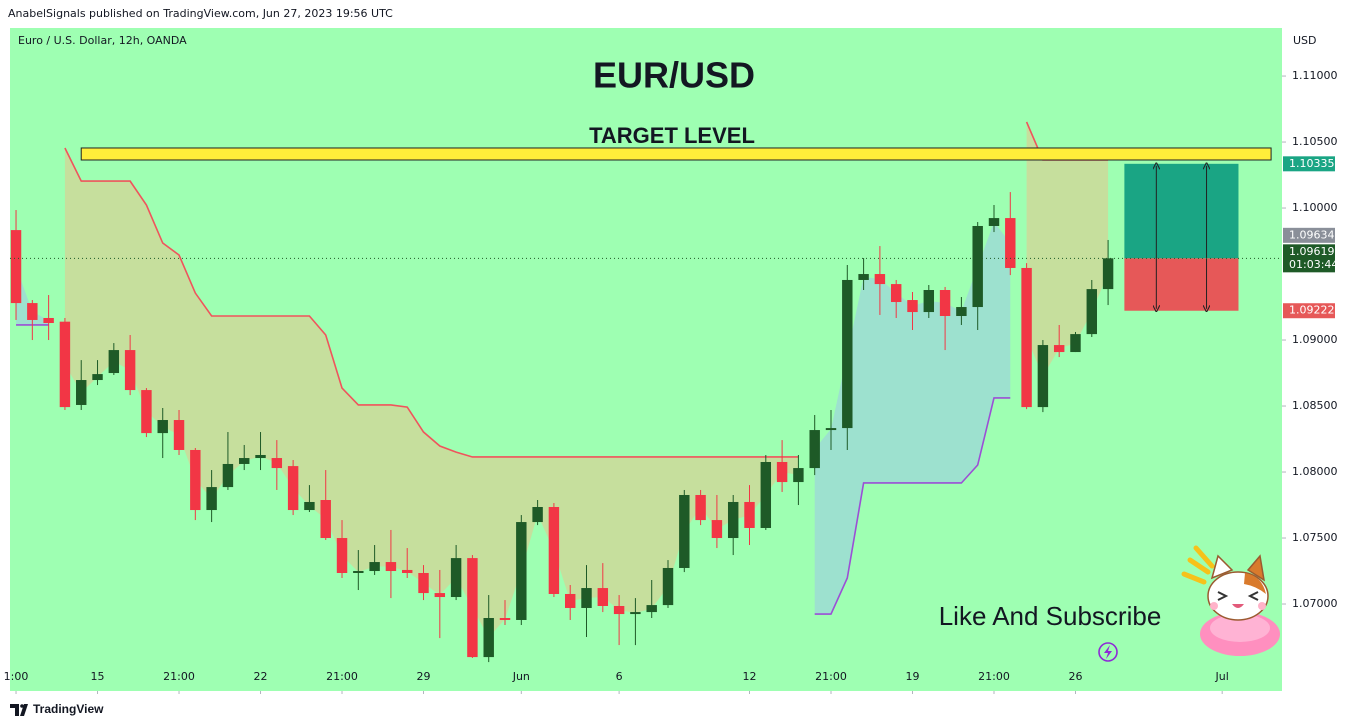 This screenshot has height=727, width=1355. What do you see at coordinates (1312, 234) in the screenshot?
I see `mark-price-label: 1.09634` at bounding box center [1312, 234].